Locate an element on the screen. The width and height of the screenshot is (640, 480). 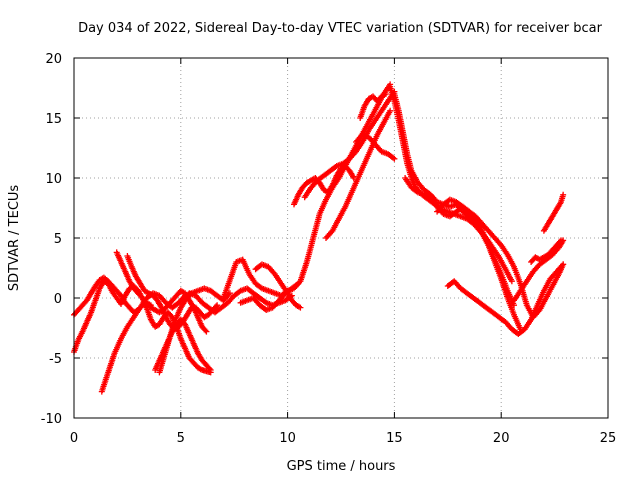
x-tick-label: 20 is located at coordinates (501, 438).